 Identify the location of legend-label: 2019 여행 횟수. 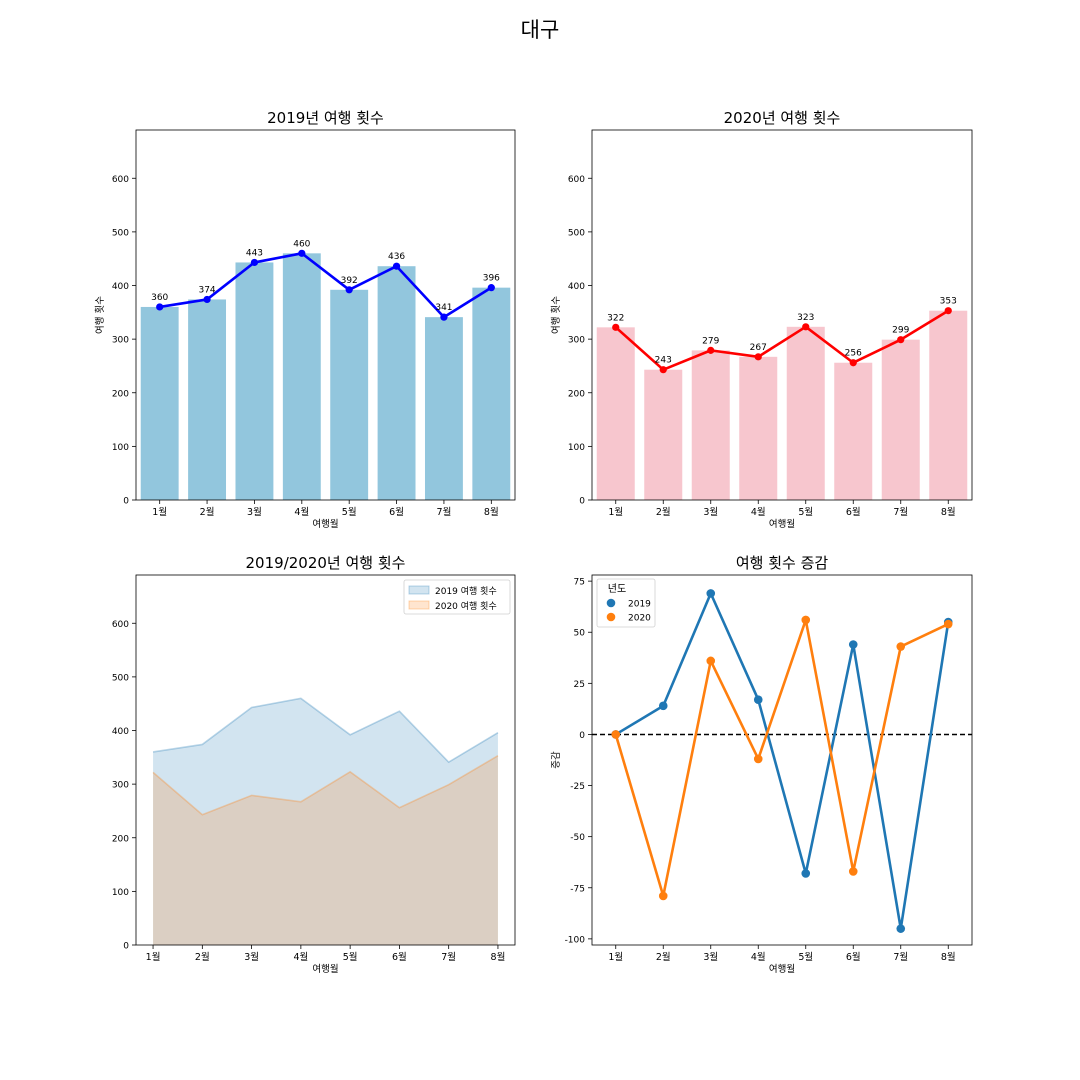
(466, 591).